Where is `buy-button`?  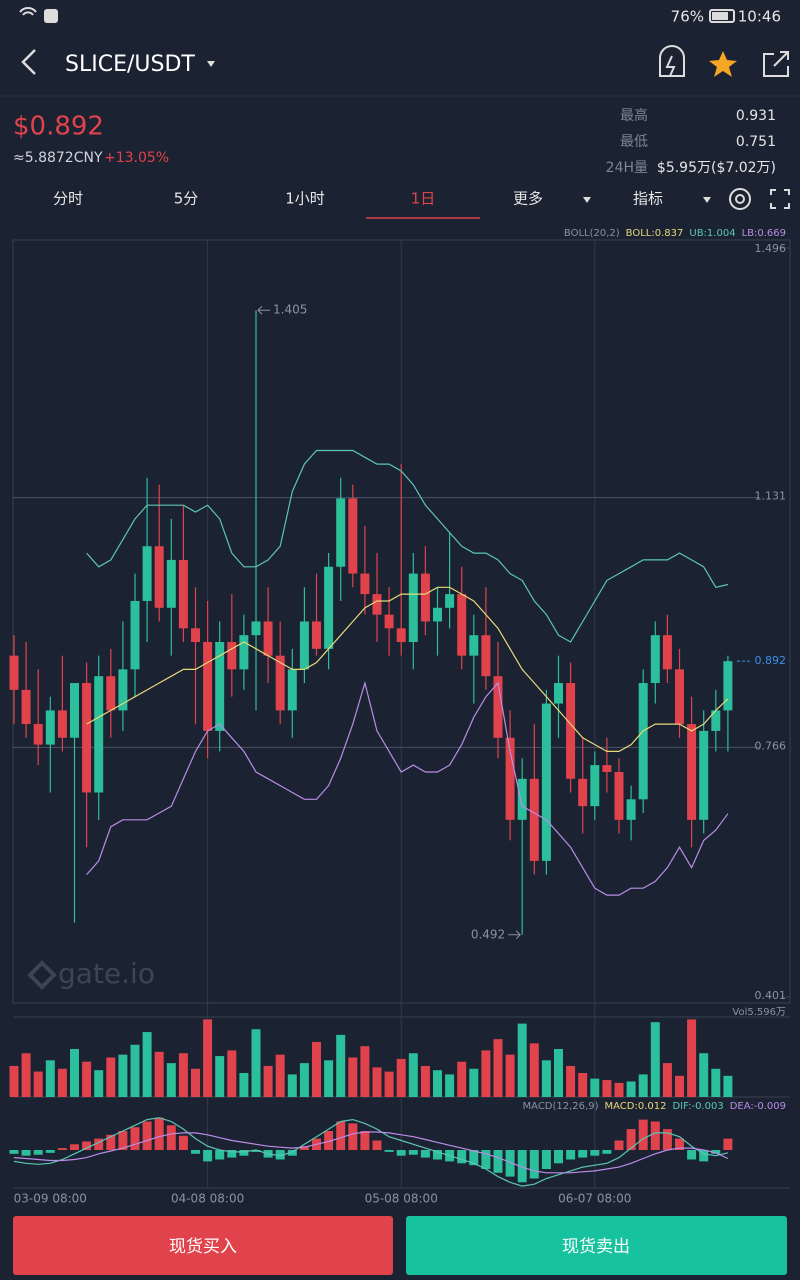
buy-button is located at coordinates (203, 1245).